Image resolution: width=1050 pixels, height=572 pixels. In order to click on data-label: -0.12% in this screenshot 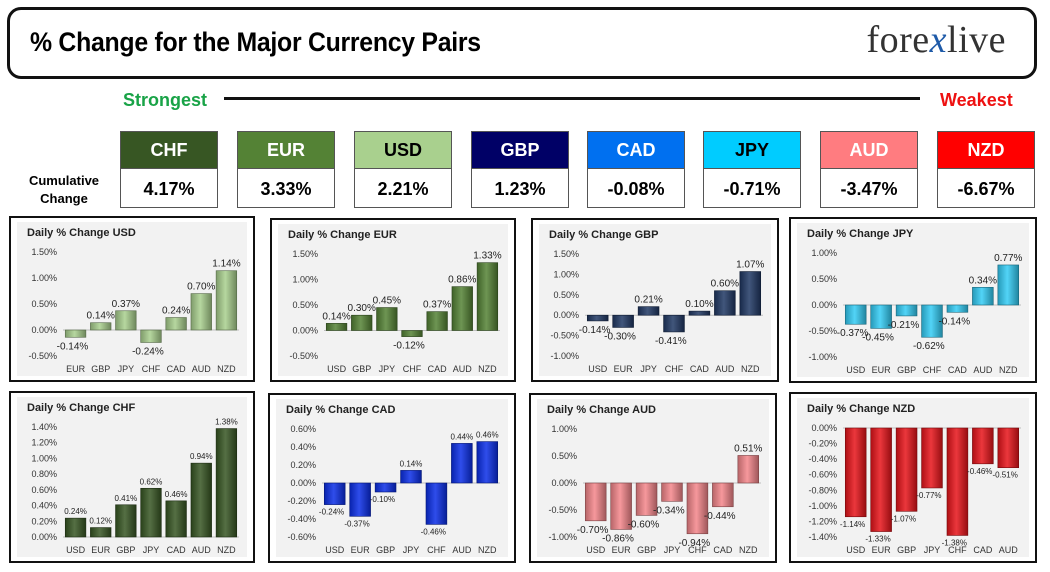, I will do `click(409, 346)`.